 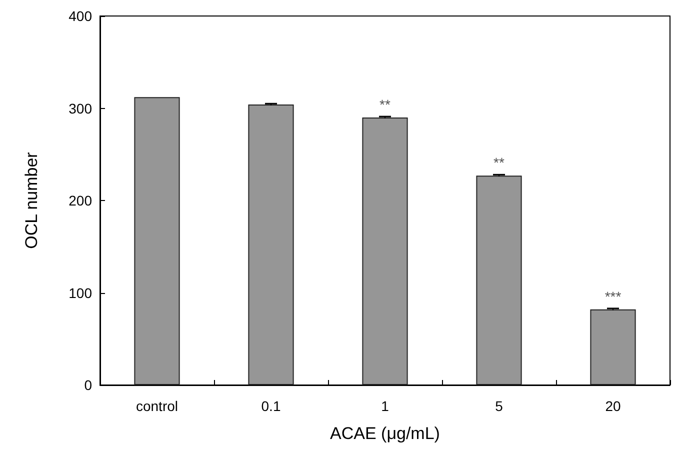 I want to click on x-tick-label: 5, so click(x=499, y=406).